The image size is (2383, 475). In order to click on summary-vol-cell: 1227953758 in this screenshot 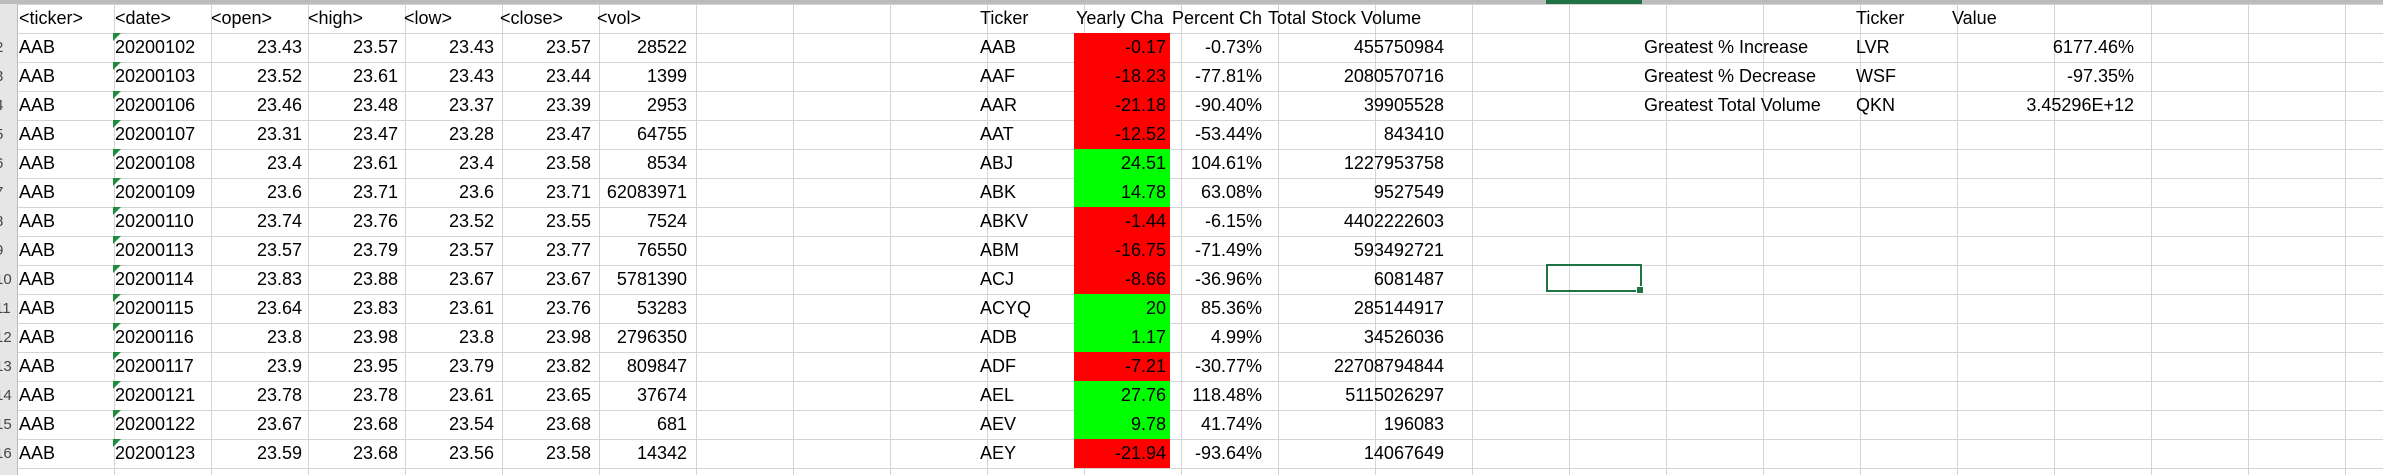, I will do `click(1393, 163)`.